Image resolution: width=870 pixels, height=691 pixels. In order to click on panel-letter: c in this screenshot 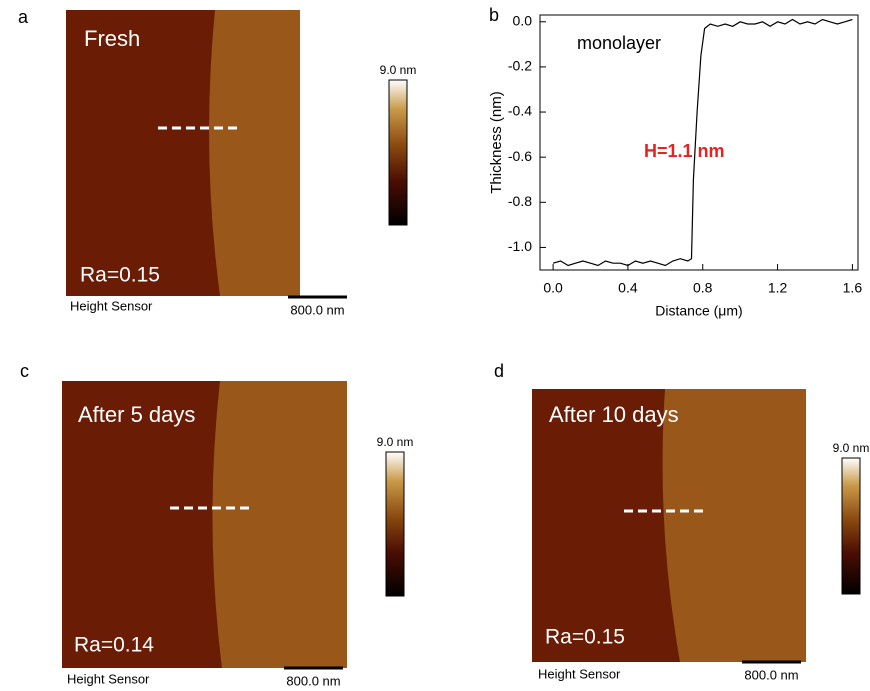, I will do `click(24, 371)`.